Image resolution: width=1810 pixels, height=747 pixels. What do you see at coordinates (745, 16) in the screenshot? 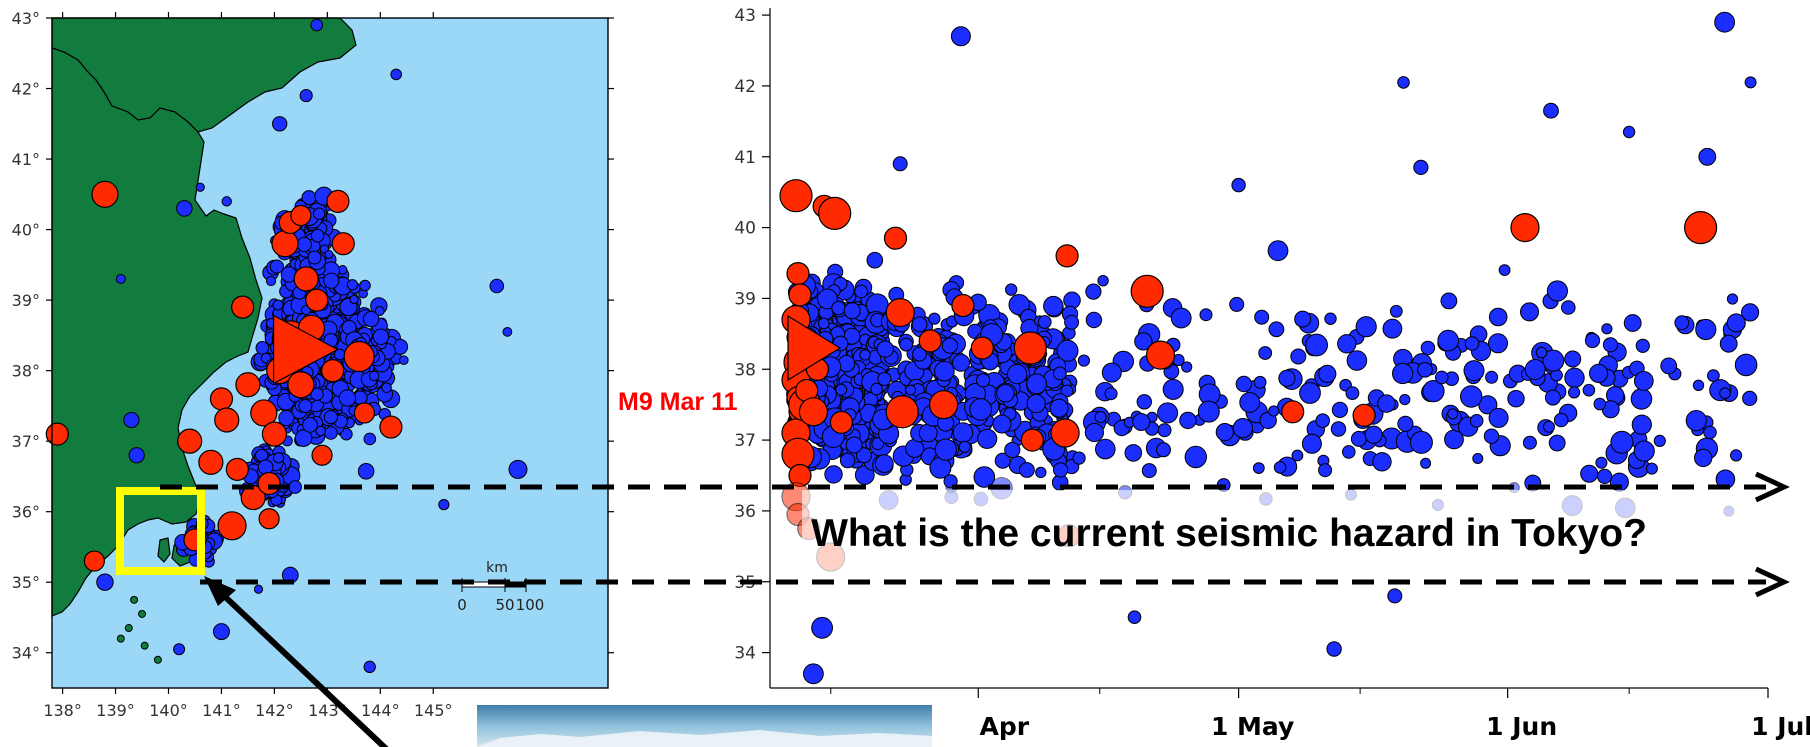
I see `scatter-y-tick-label: 43` at bounding box center [745, 16].